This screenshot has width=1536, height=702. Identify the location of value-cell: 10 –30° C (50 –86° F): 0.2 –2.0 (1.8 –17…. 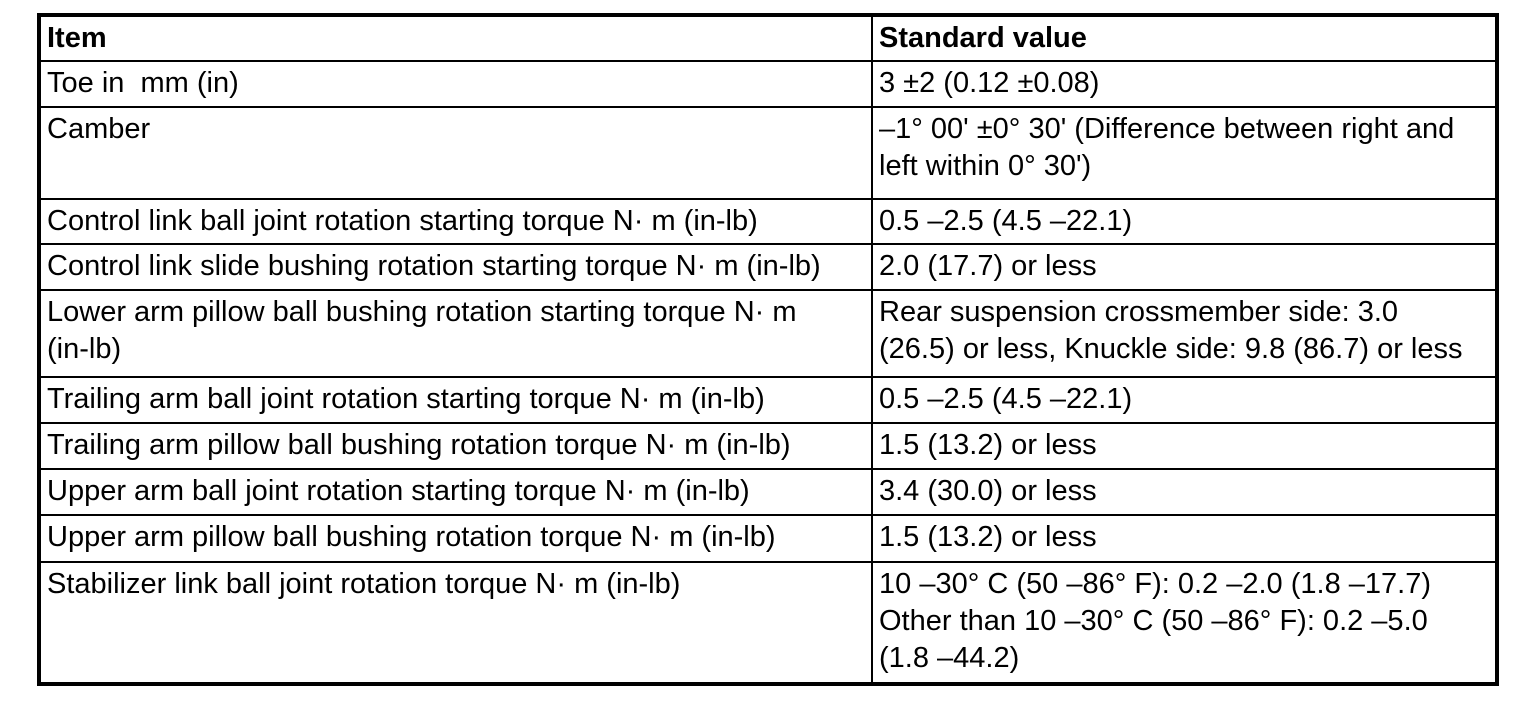
(1184, 623).